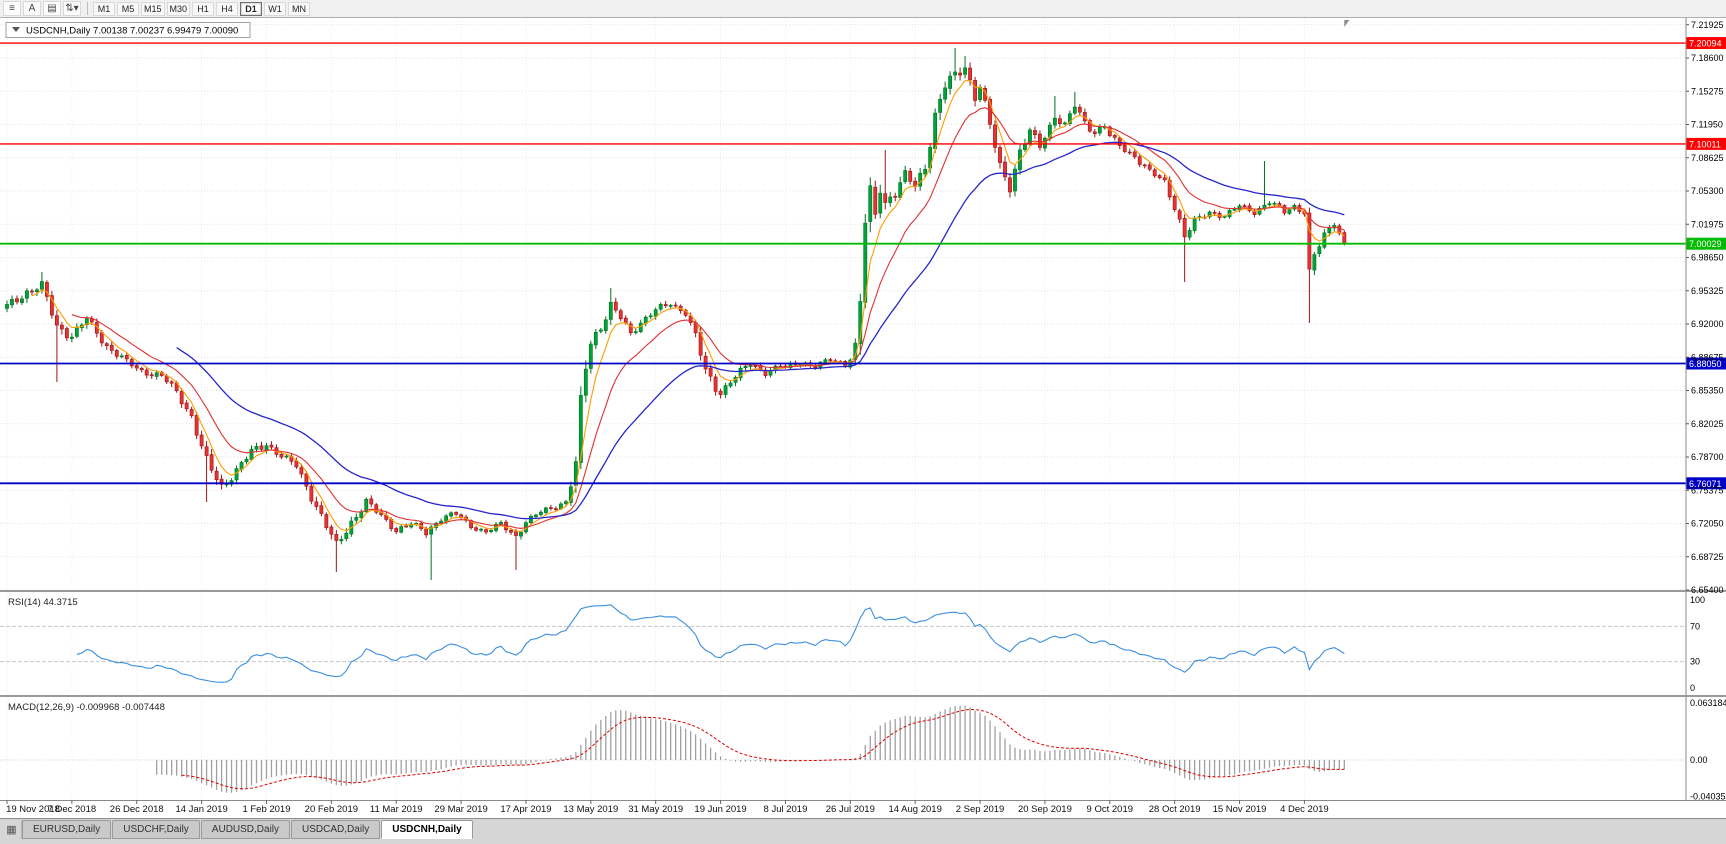  What do you see at coordinates (72, 809) in the screenshot?
I see `date-label: 7 Dec 2018` at bounding box center [72, 809].